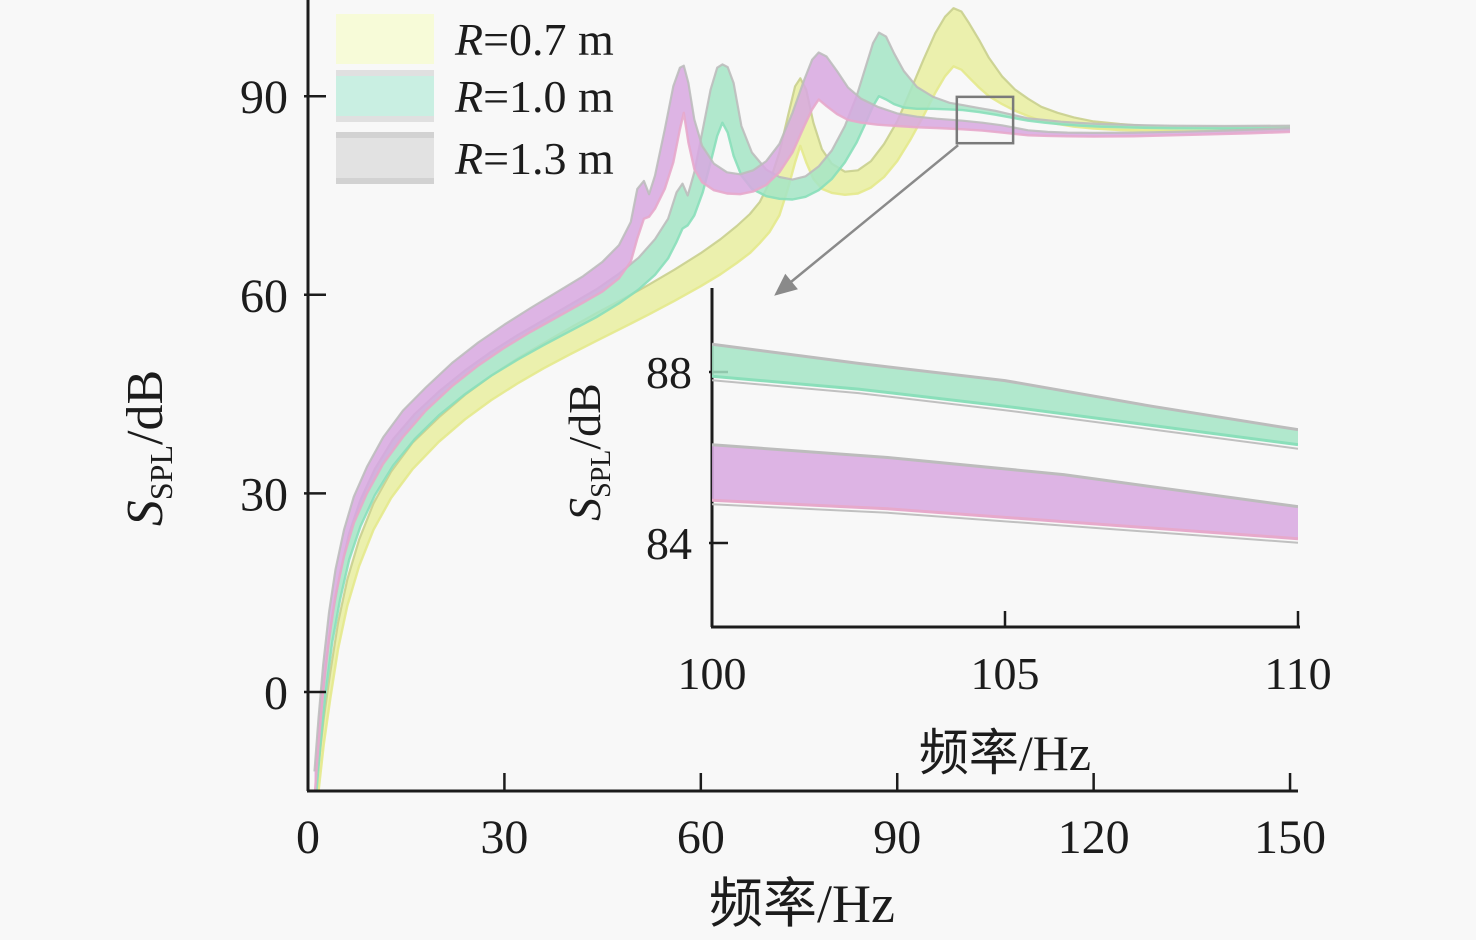 Image resolution: width=1476 pixels, height=940 pixels. I want to click on inset-y-tick-label: 84, so click(669, 543).